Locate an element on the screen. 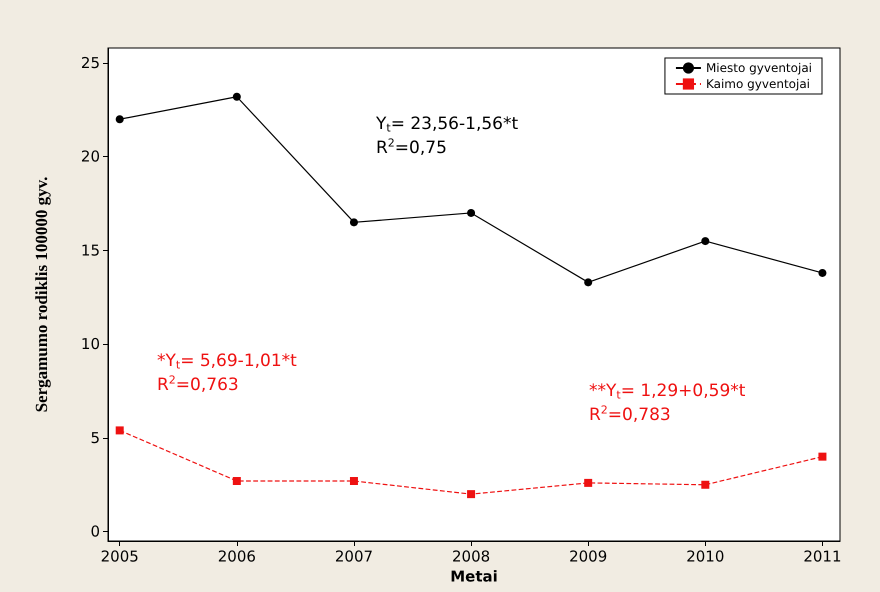  y-tick-label: 25 is located at coordinates (90, 63).